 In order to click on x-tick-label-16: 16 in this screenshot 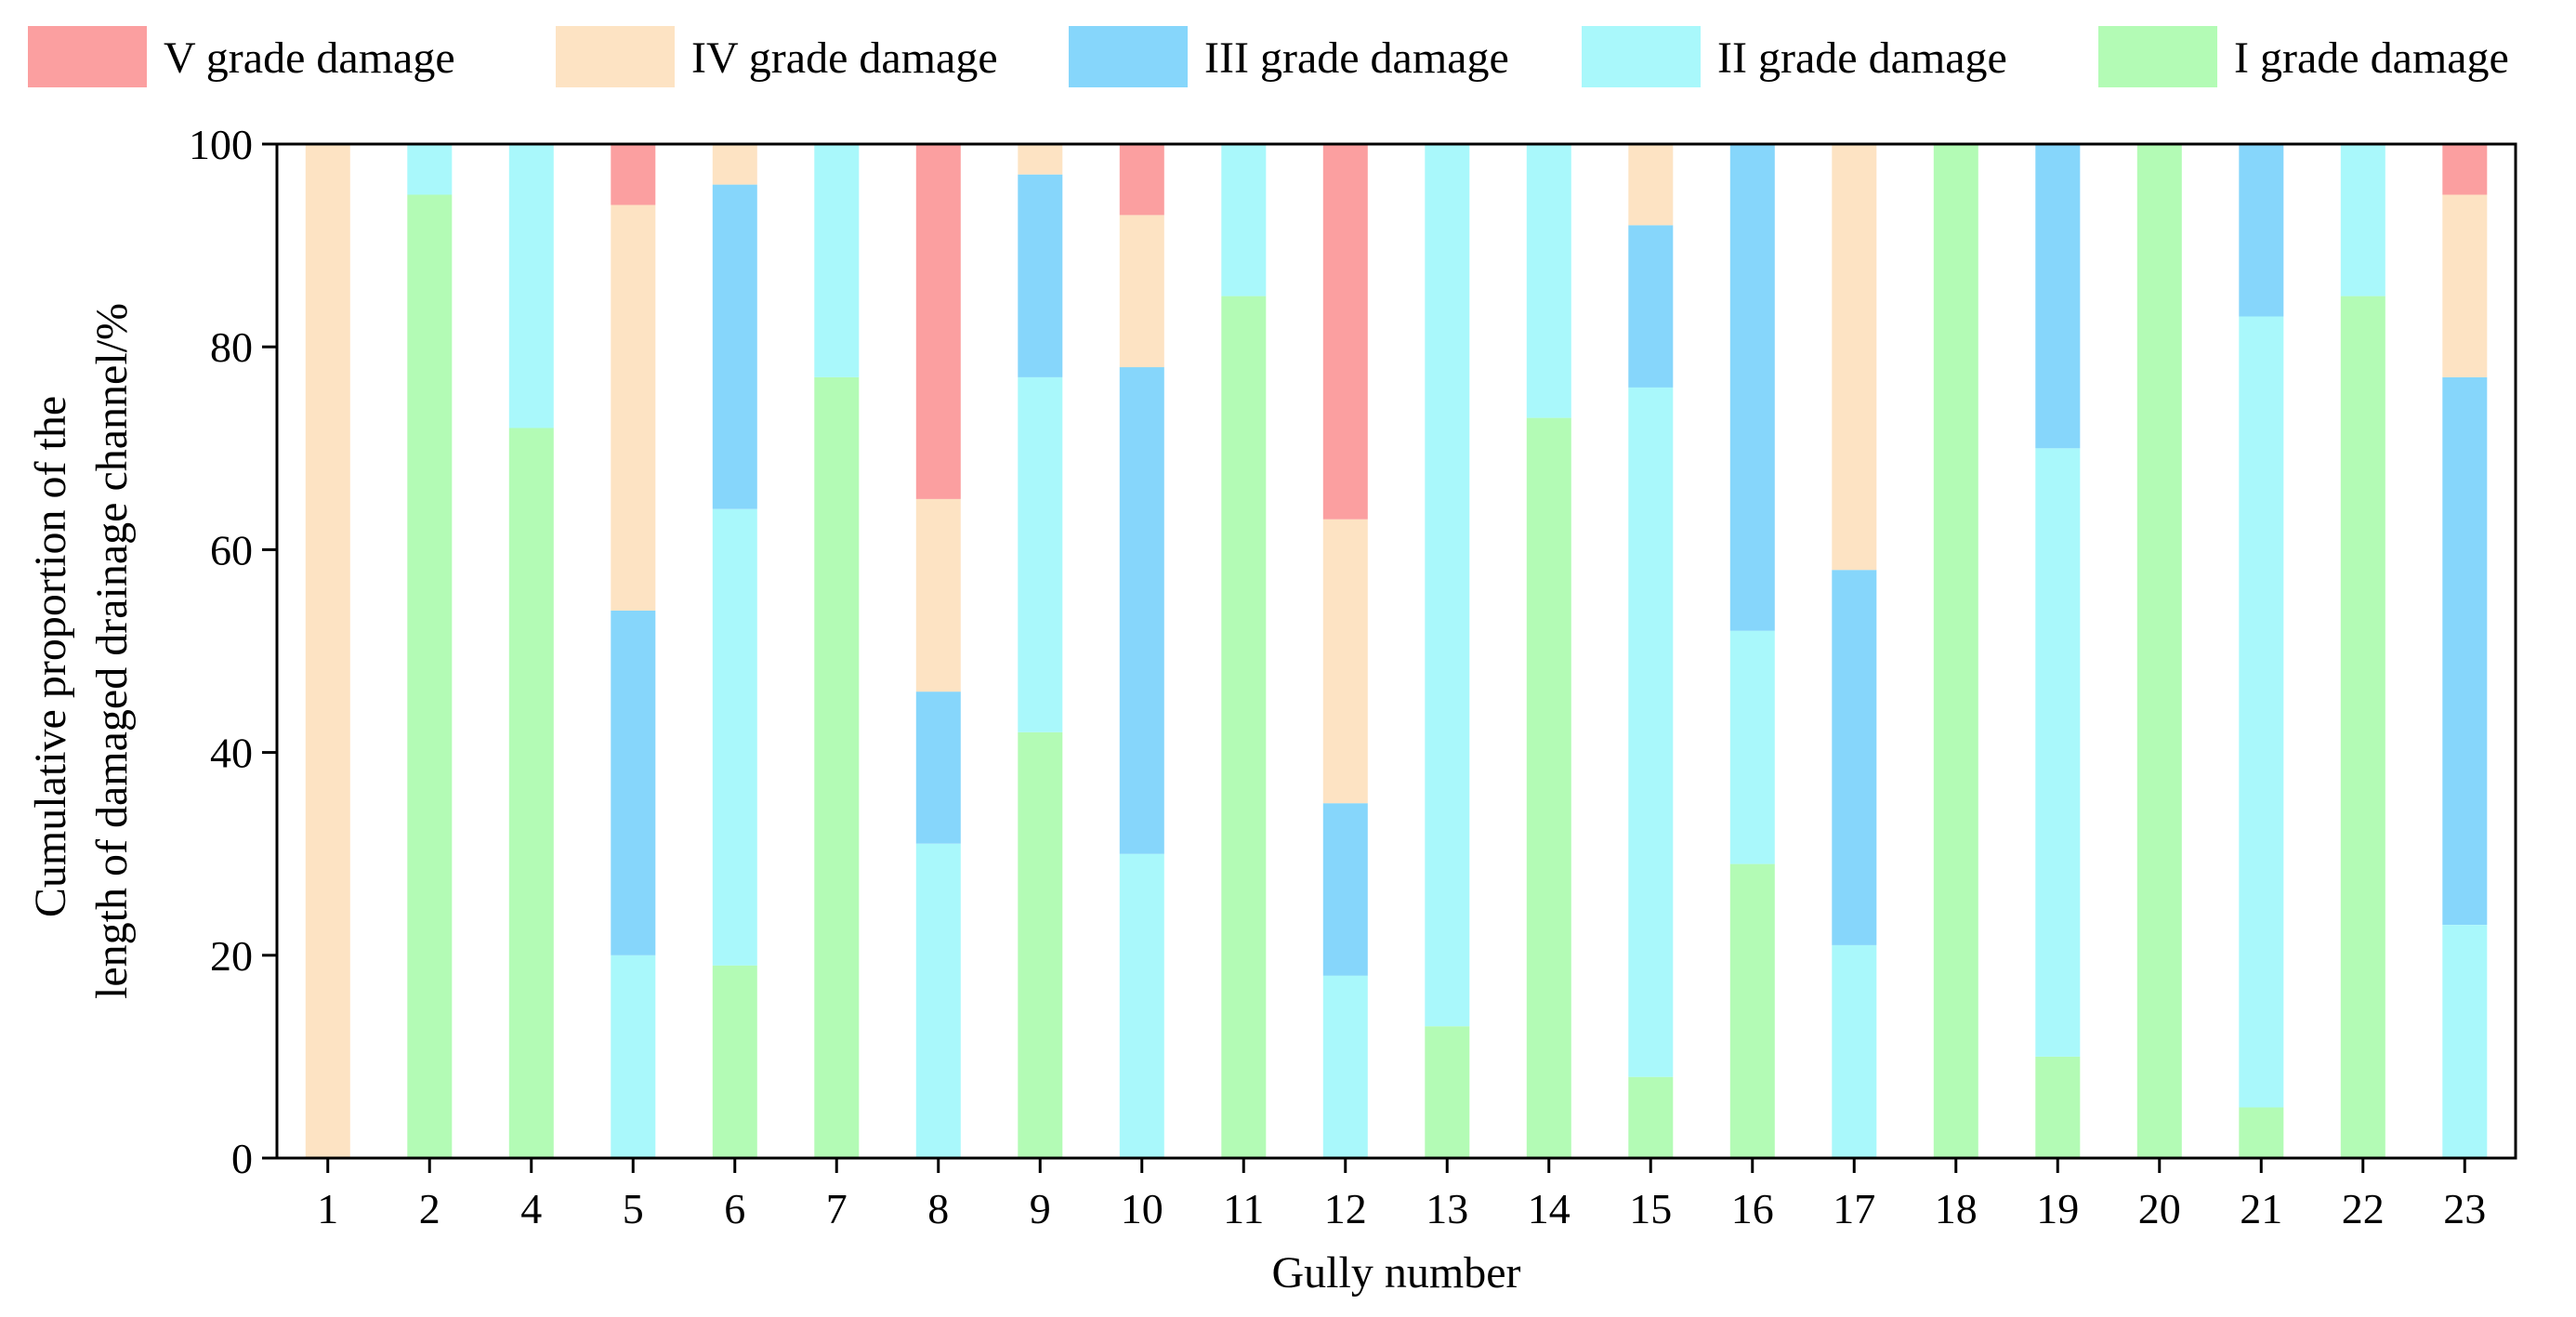, I will do `click(1752, 1208)`.